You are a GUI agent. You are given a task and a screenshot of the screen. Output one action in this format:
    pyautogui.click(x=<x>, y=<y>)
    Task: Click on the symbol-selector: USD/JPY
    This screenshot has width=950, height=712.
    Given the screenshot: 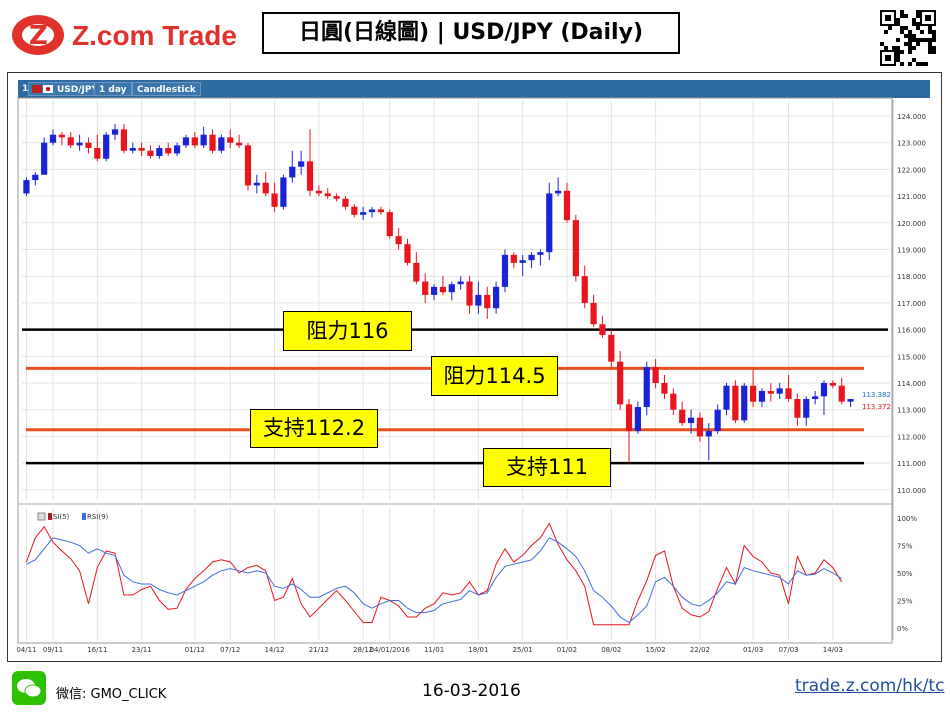 What is the action you would take?
    pyautogui.click(x=66, y=89)
    